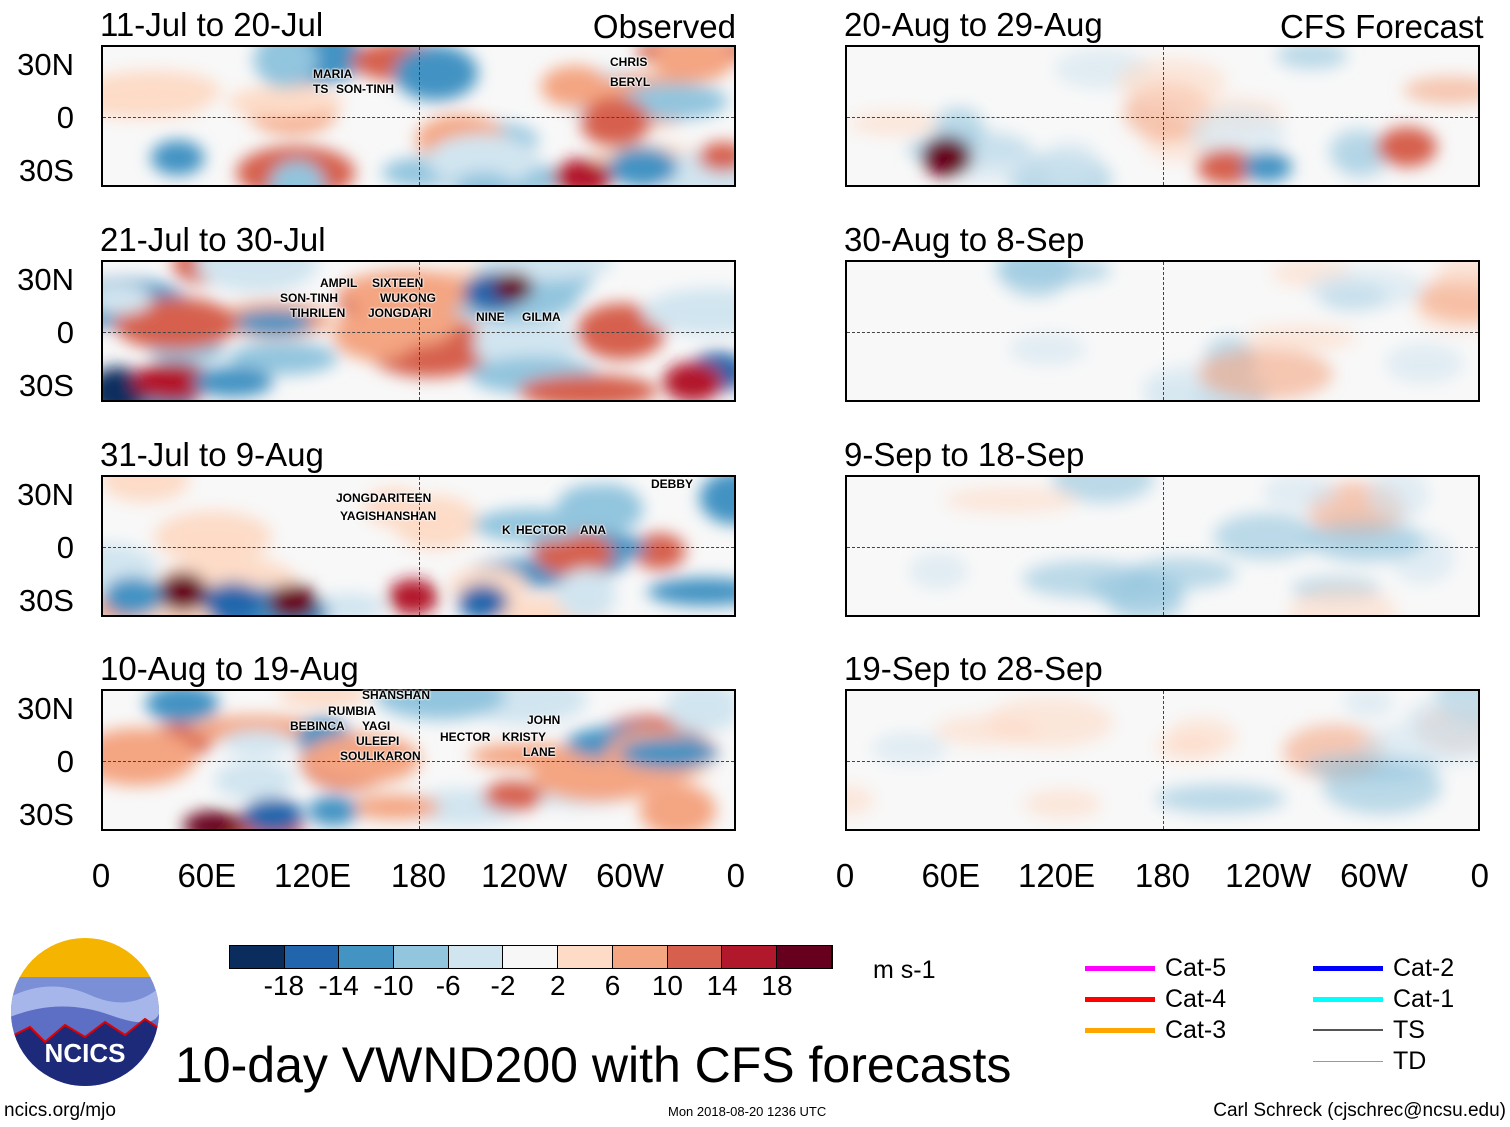 Image resolution: width=1510 pixels, height=1127 pixels. Describe the element at coordinates (229, 668) in the screenshot. I see `panel-title: 10-Aug to 19-Aug` at that location.